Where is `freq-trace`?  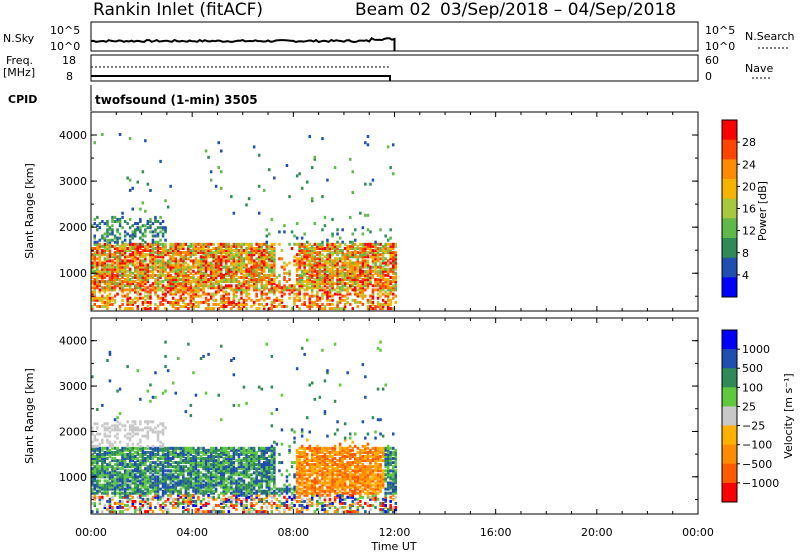 freq-trace is located at coordinates (240, 78).